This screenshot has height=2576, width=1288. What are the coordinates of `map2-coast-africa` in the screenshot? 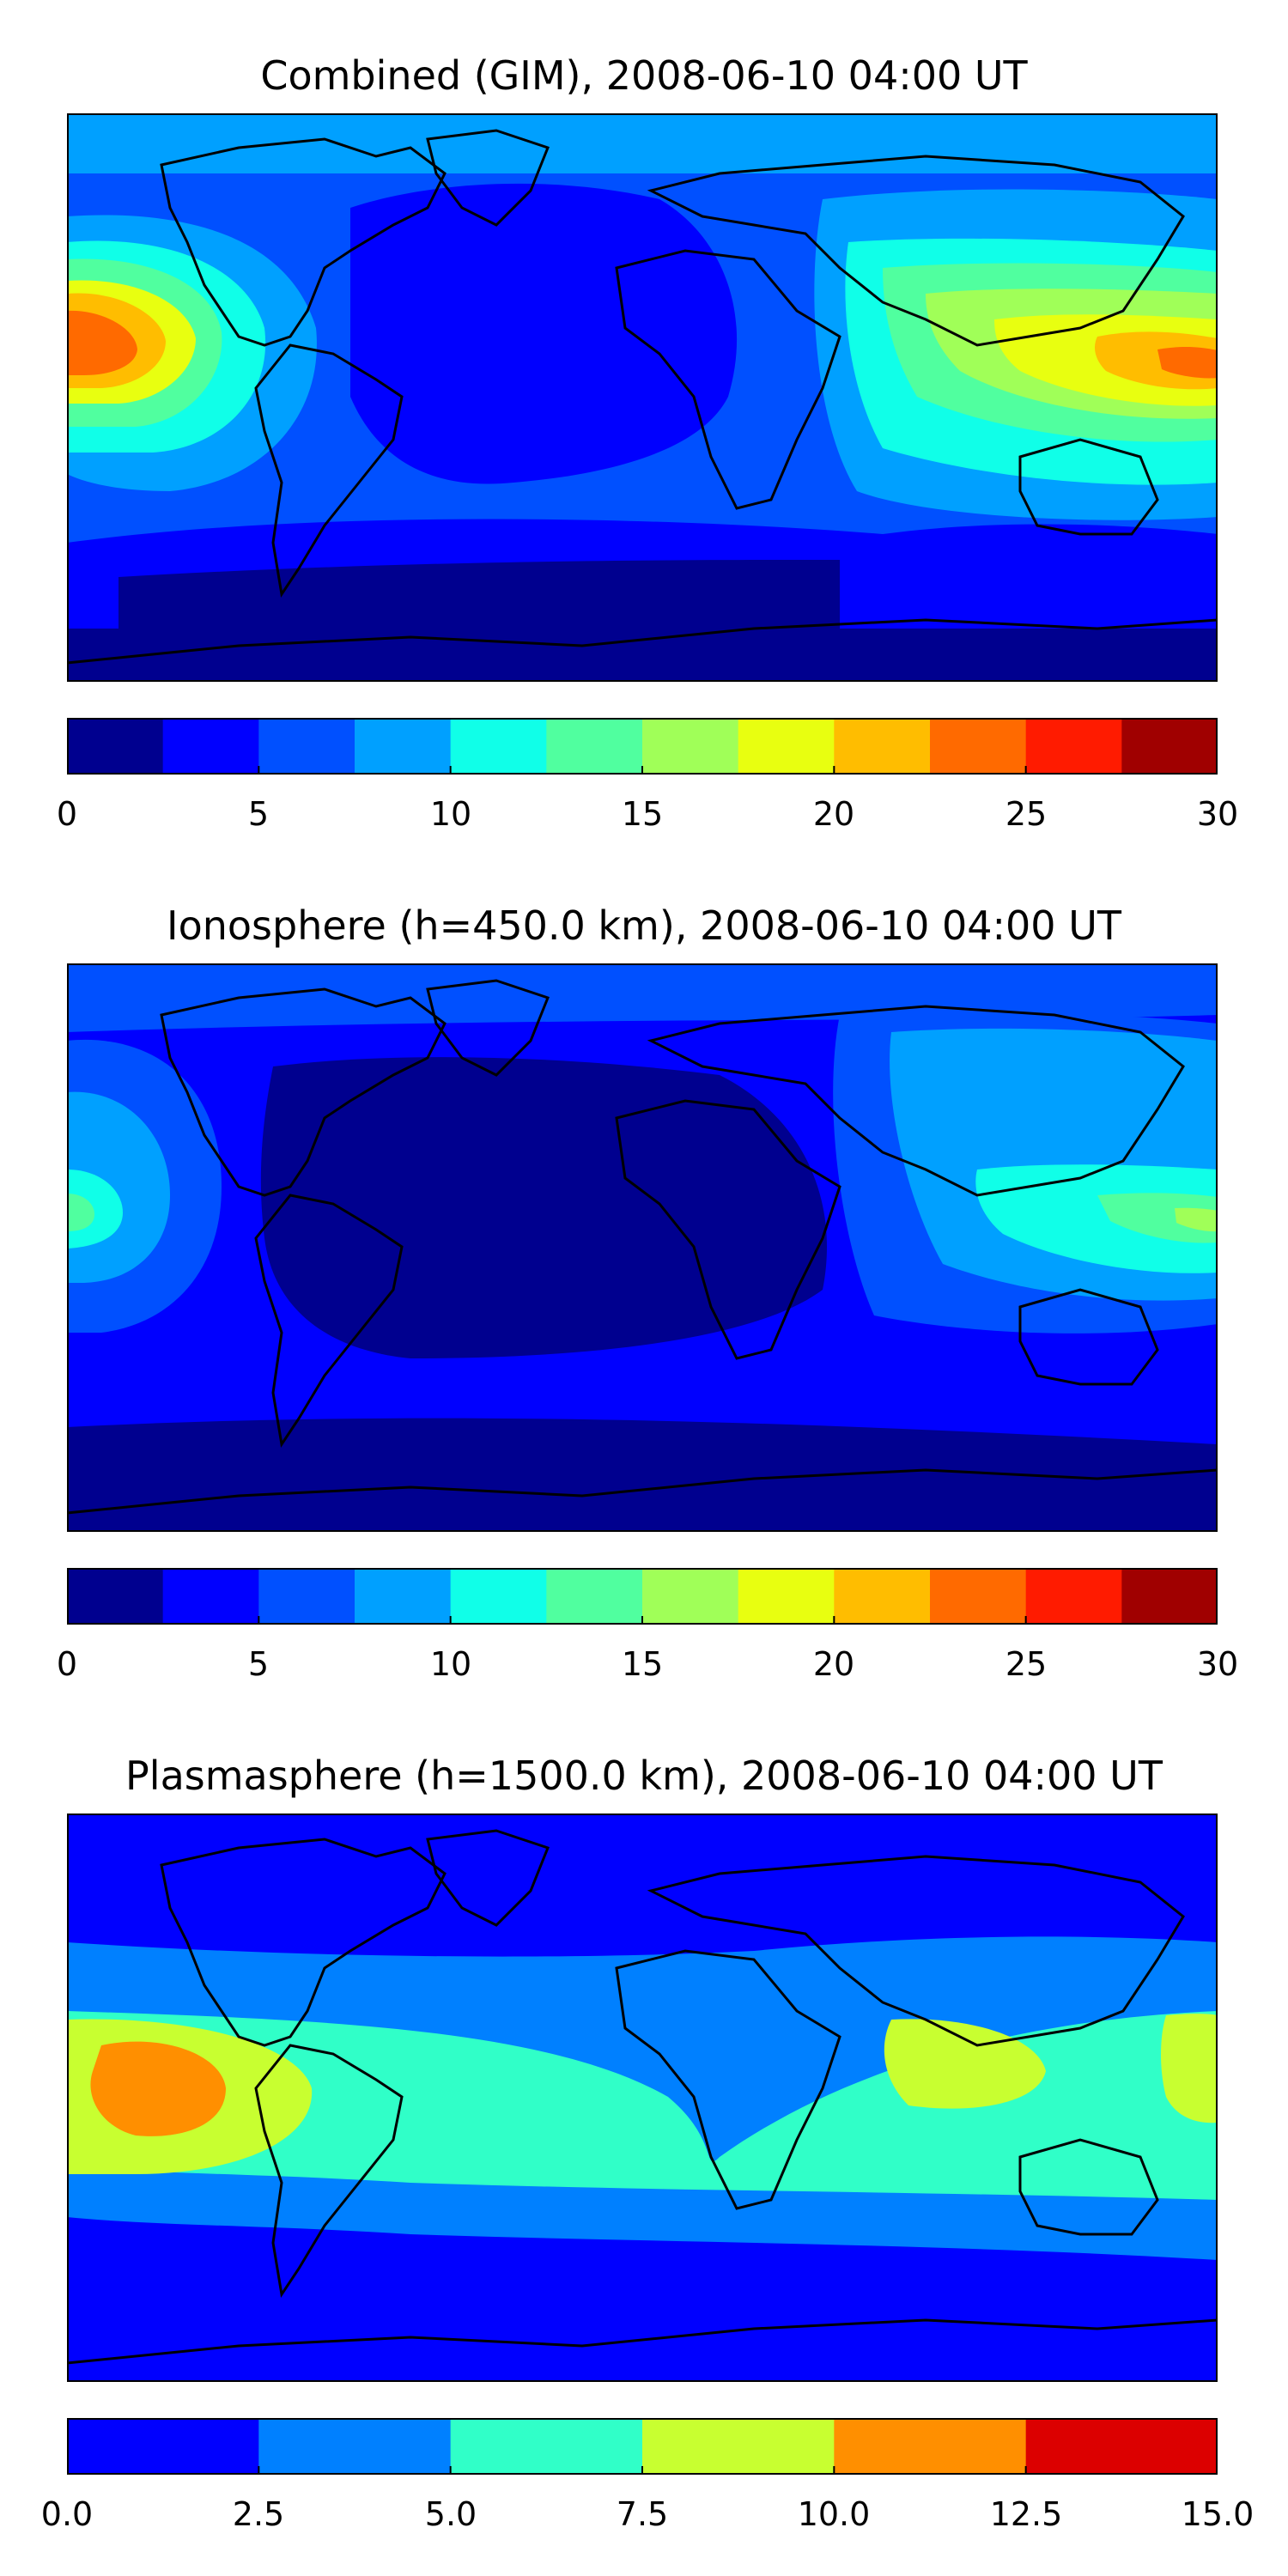 It's located at (728, 1229).